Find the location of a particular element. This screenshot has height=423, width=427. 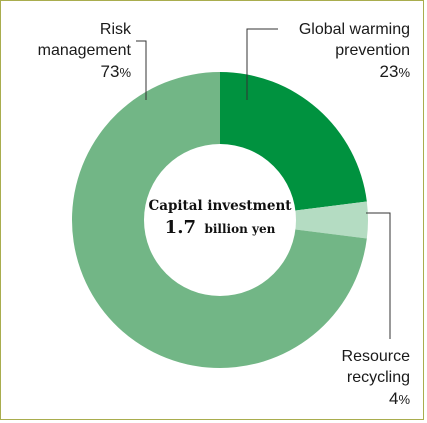

leader-resource is located at coordinates (378, 275).